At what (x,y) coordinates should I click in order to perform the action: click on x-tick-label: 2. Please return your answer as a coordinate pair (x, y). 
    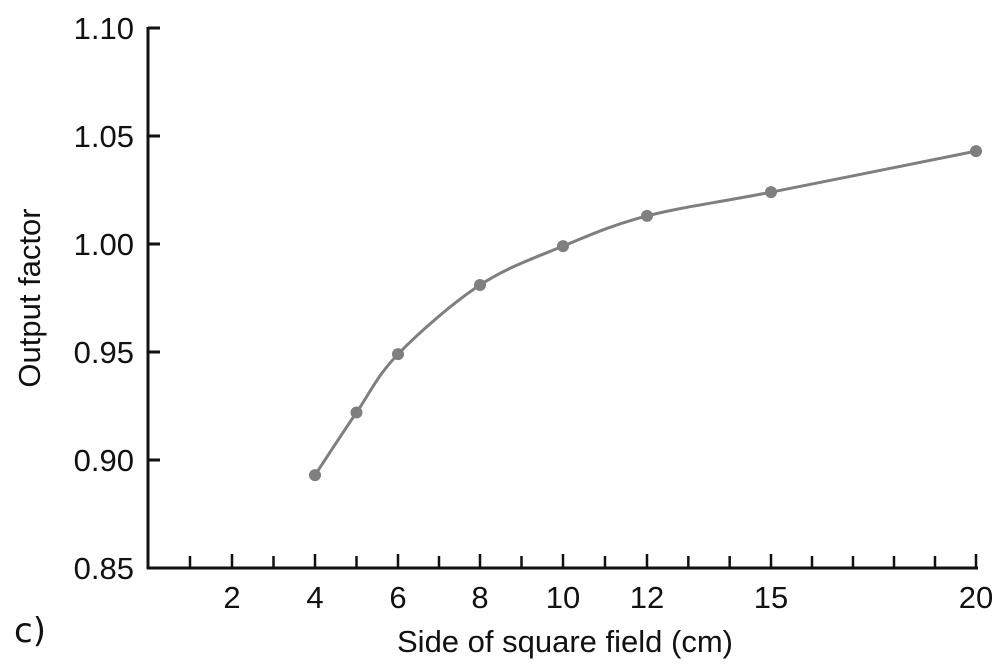
    Looking at the image, I should click on (231, 597).